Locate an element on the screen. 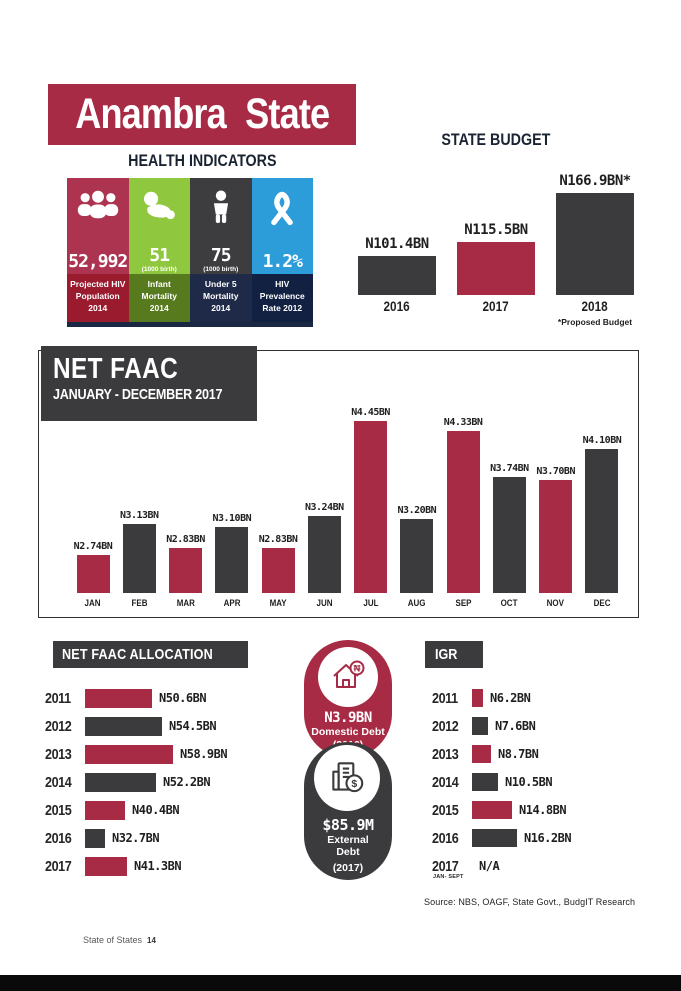 The height and width of the screenshot is (991, 681). building-dollar-icon: $ is located at coordinates (348, 777).